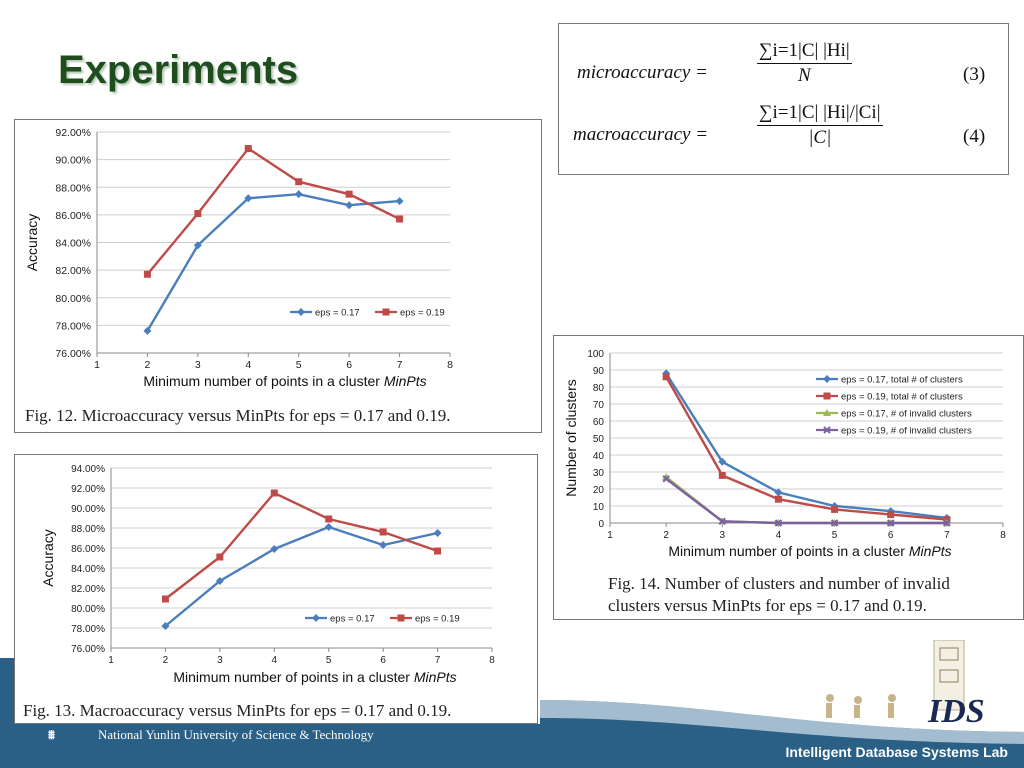 This screenshot has height=768, width=1024. Describe the element at coordinates (73, 133) in the screenshot. I see `y-tick-label: 92.00%` at that location.